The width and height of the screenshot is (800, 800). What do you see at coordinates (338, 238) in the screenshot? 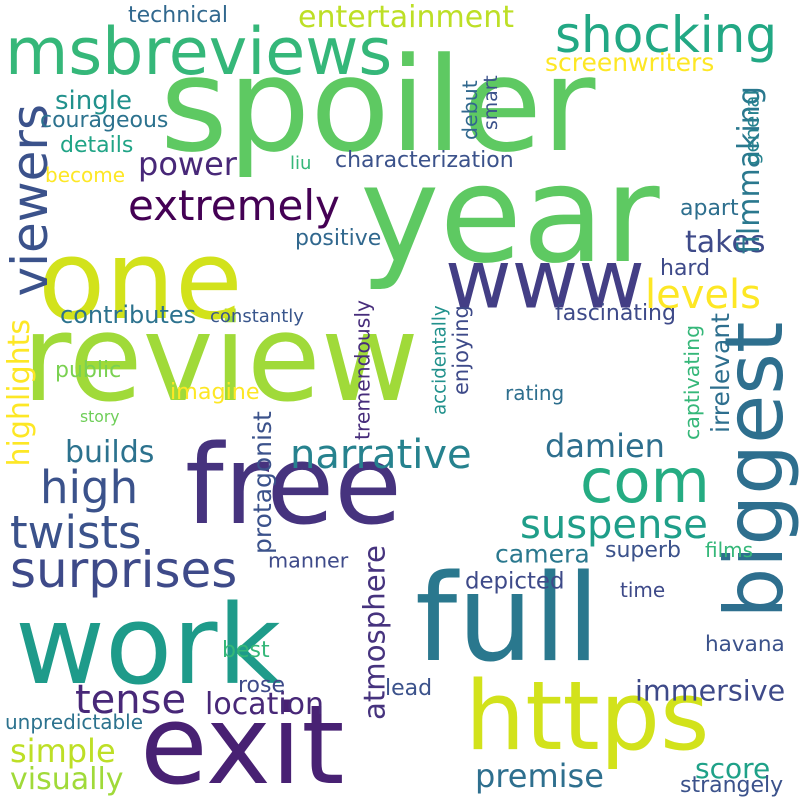
I see `word-positive: positive` at bounding box center [338, 238].